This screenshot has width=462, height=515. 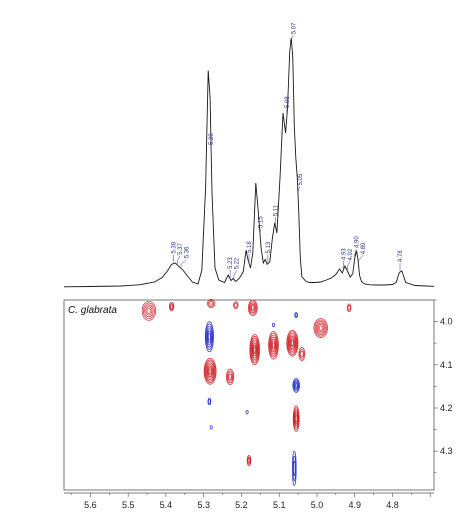 What do you see at coordinates (344, 254) in the screenshot?
I see `peak-label: 4.93` at bounding box center [344, 254].